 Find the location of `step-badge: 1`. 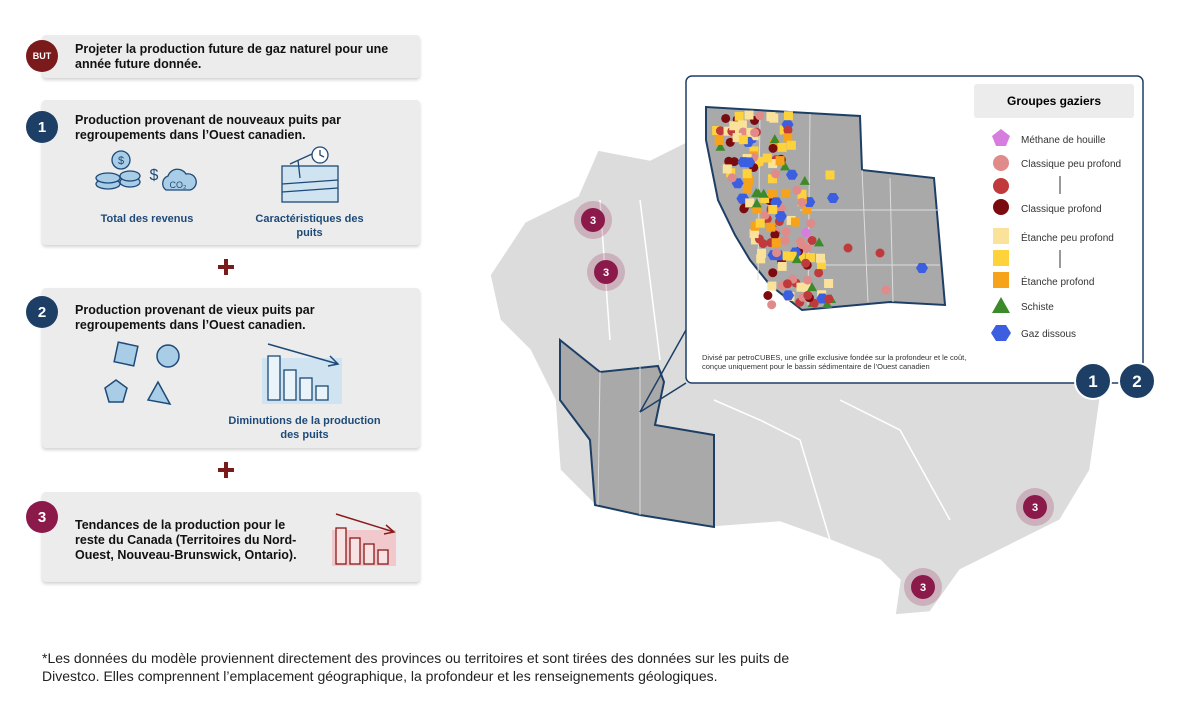

step-badge: 1 is located at coordinates (42, 127).